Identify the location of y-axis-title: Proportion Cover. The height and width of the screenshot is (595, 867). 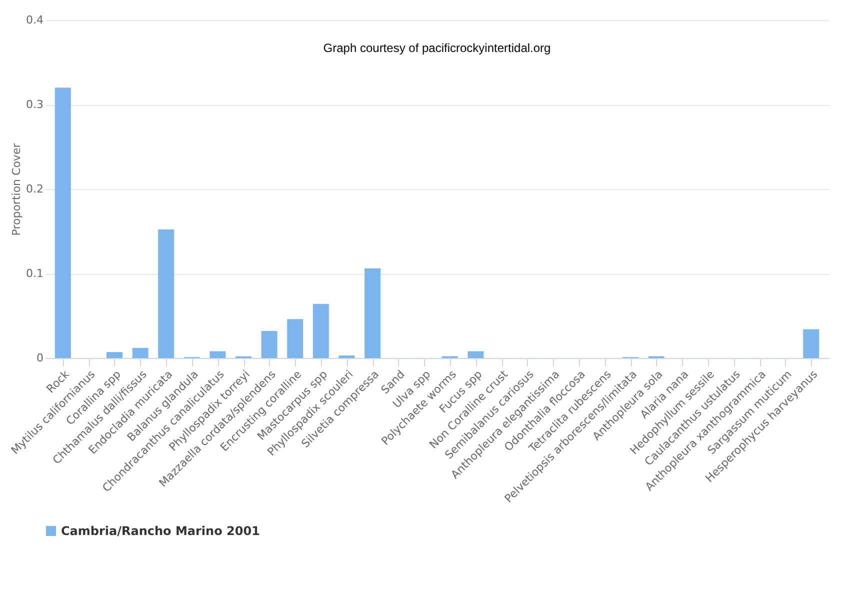
(17, 189).